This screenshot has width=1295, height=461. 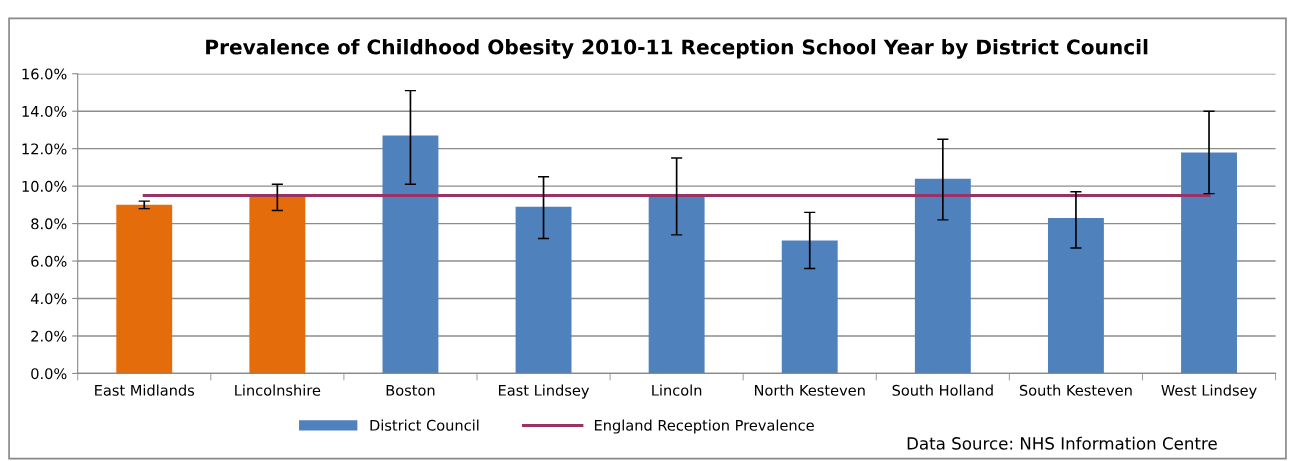 What do you see at coordinates (704, 426) in the screenshot?
I see `legend-label: England Reception Prevalence` at bounding box center [704, 426].